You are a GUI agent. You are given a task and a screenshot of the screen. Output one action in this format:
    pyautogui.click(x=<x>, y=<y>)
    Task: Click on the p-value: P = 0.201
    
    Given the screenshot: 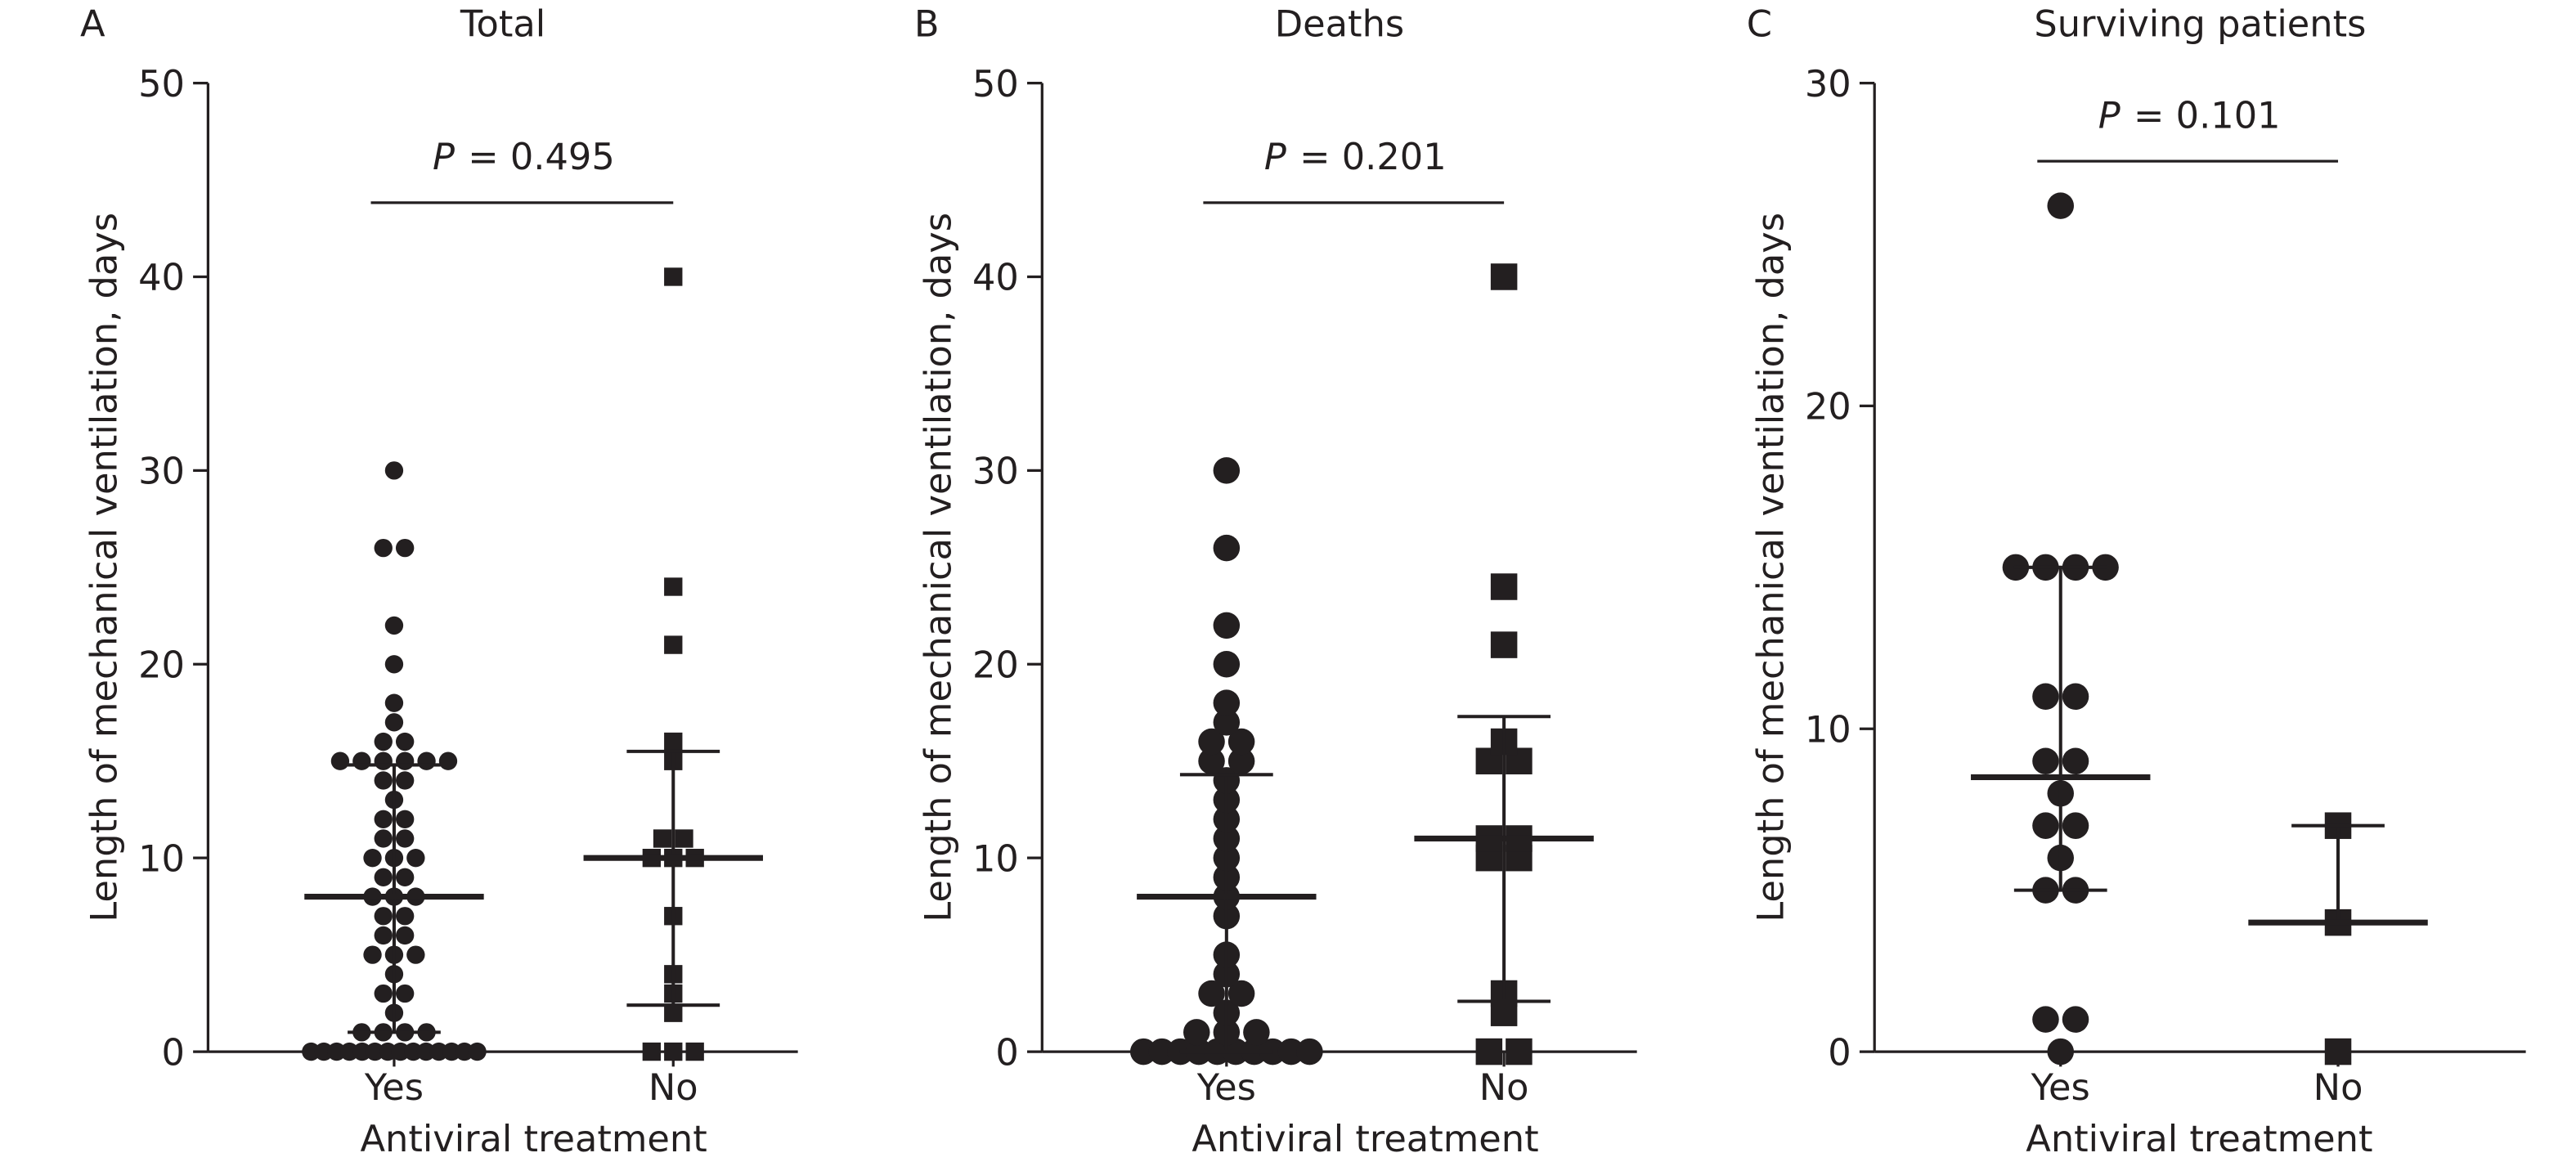 What is the action you would take?
    pyautogui.click(x=1355, y=157)
    